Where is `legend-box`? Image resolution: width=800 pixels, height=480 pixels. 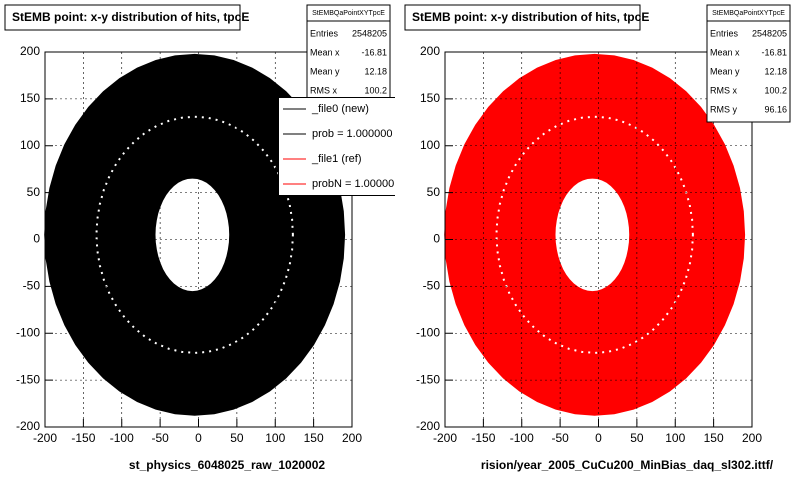
legend-box is located at coordinates (336, 146).